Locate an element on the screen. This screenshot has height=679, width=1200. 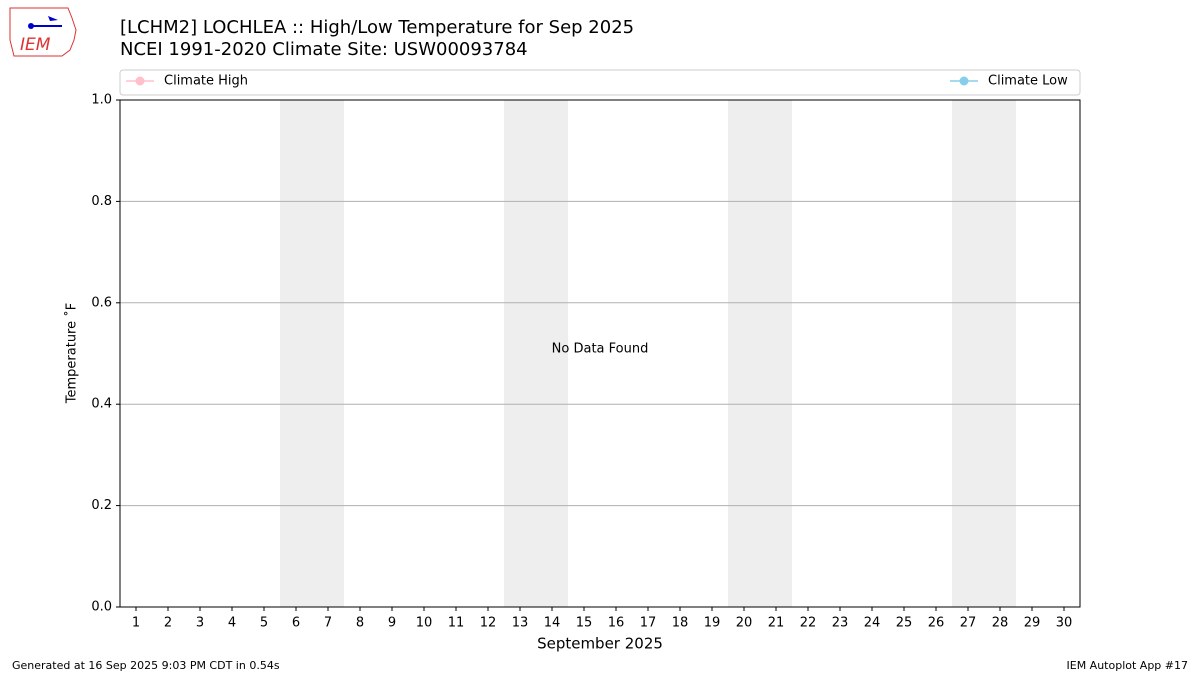
x-tick-label: 18 is located at coordinates (680, 623).